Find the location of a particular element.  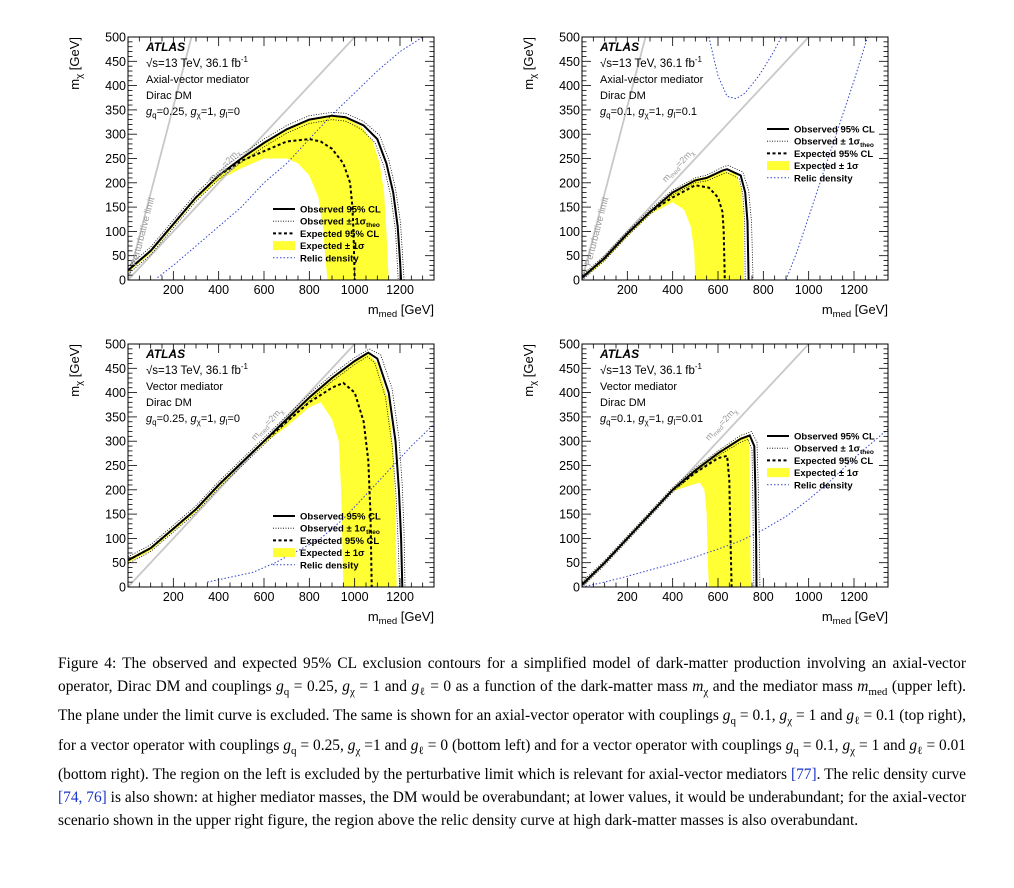

relic-density-curve is located at coordinates (290, 157).